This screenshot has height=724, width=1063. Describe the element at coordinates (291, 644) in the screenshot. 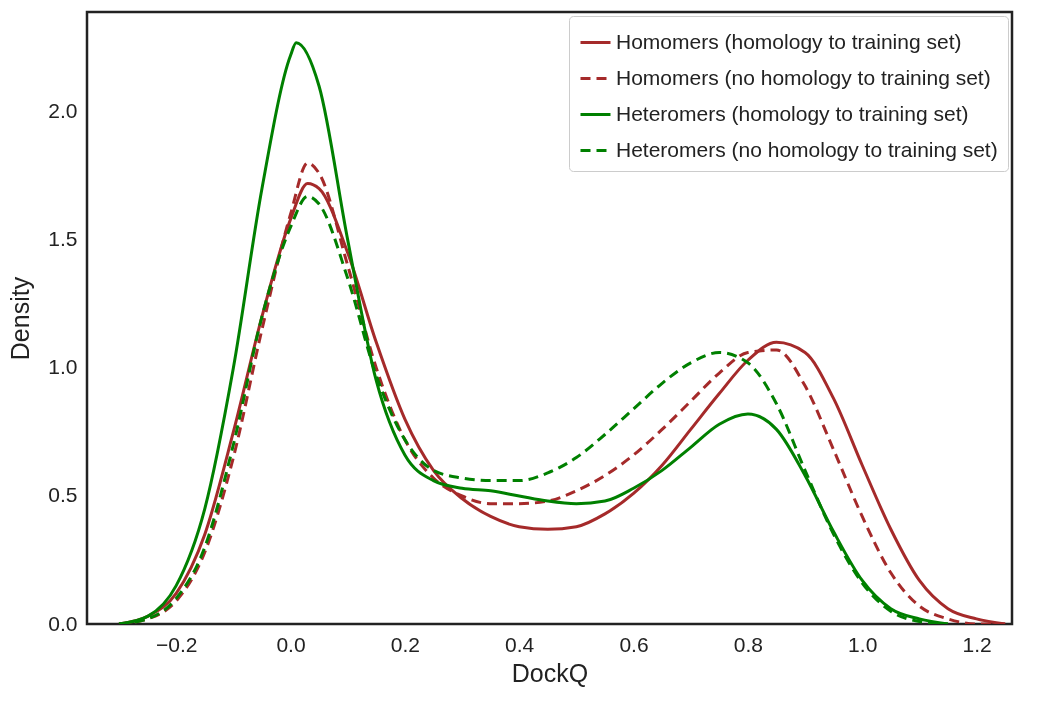

I see `x-tick-label: 0.0` at that location.